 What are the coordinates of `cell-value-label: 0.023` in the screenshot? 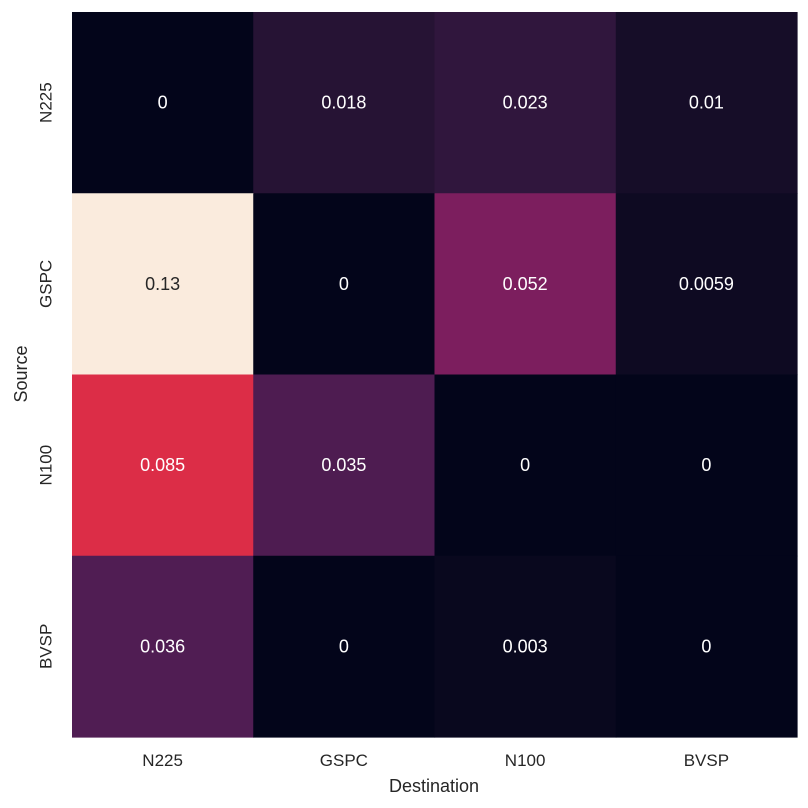 It's located at (525, 103).